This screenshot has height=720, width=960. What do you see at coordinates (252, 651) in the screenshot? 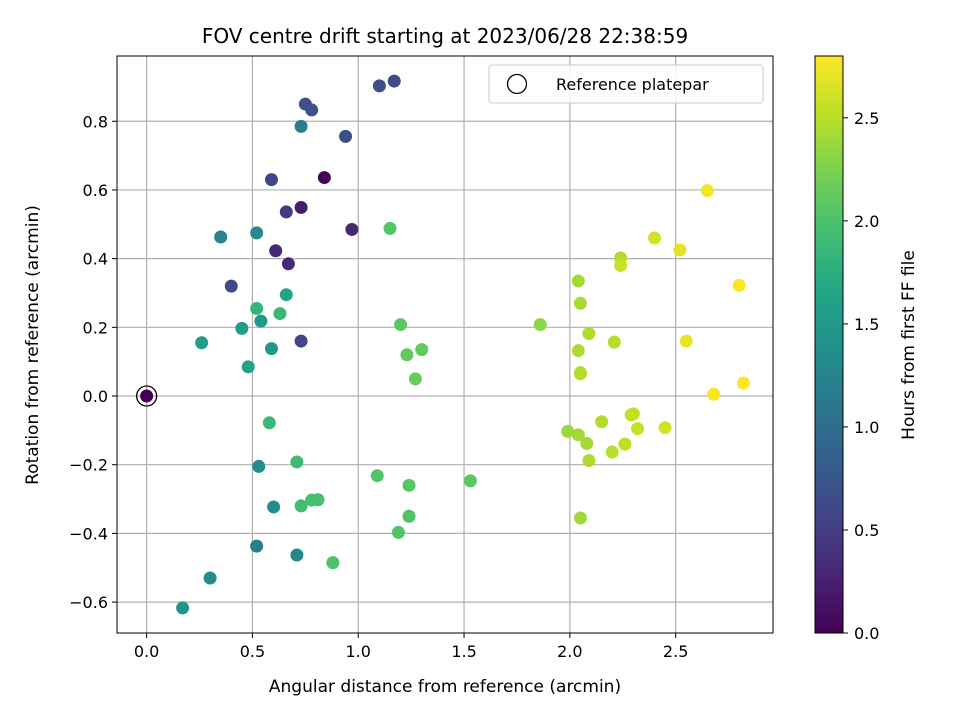
I see `x-tick-label: 0.5` at bounding box center [252, 651].